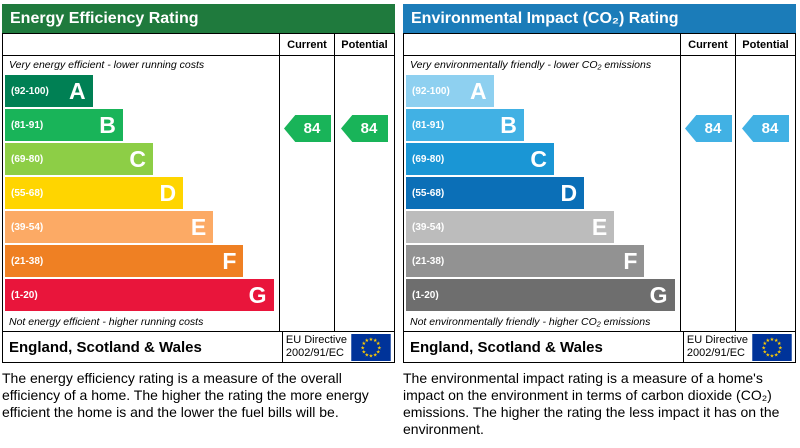  I want to click on energy-panel-title: Energy Efficiency Rating, so click(198, 18).